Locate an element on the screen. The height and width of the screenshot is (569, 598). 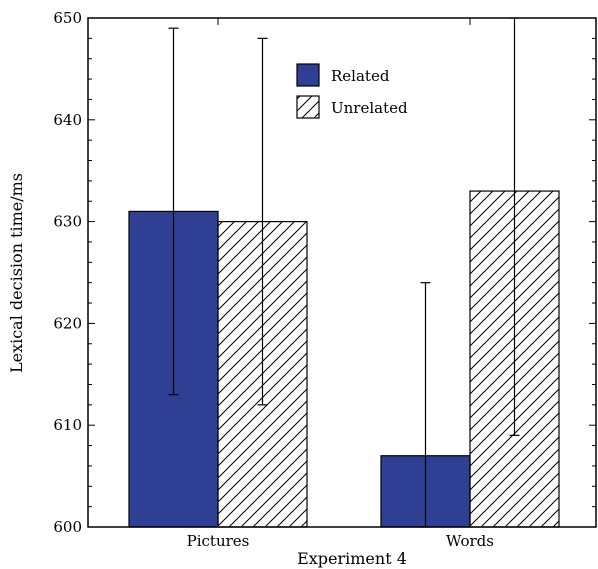
y-tick-label: 620 is located at coordinates (67, 323).